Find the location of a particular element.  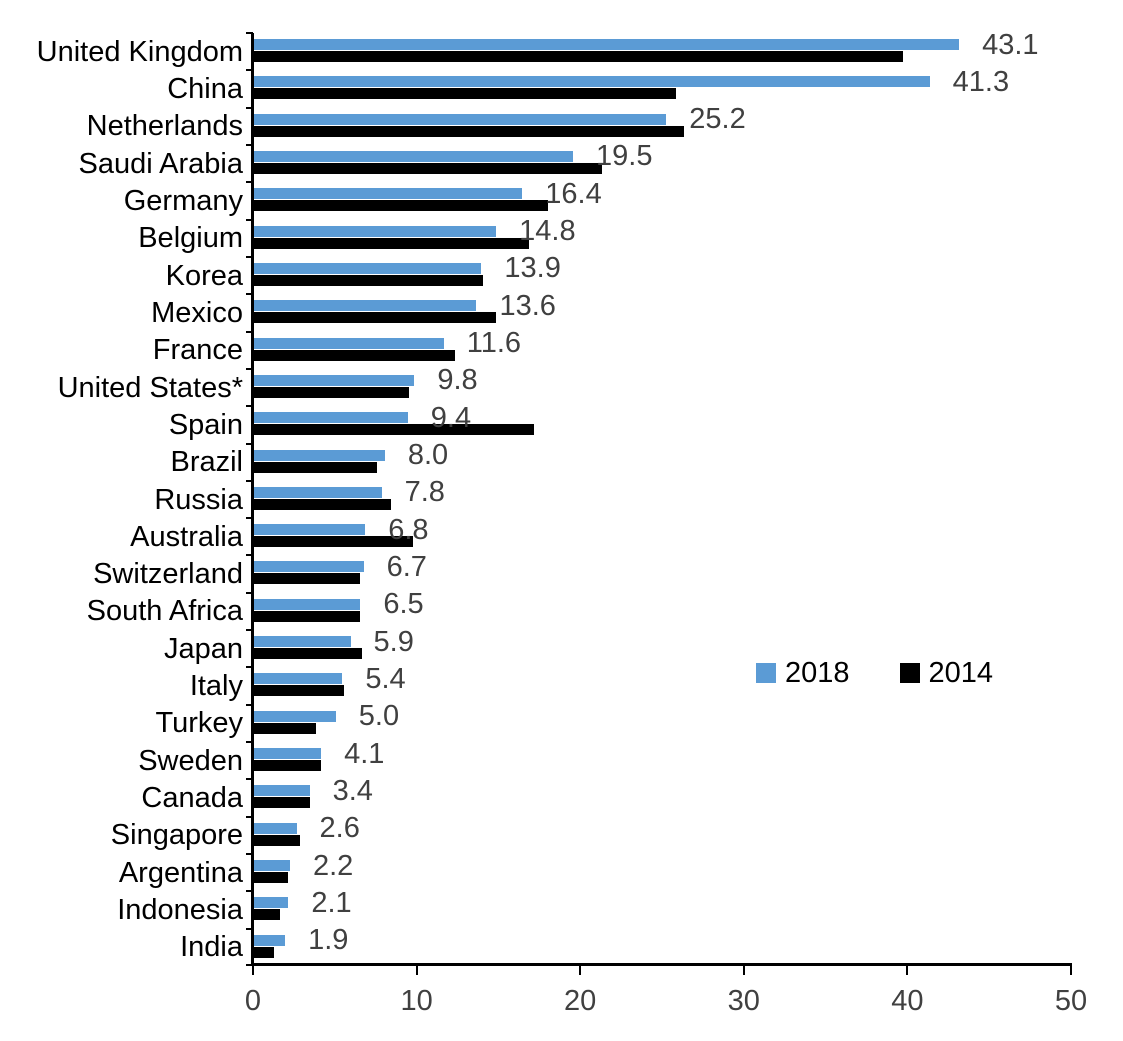

x-axis-tick-label: 10 is located at coordinates (416, 1001).